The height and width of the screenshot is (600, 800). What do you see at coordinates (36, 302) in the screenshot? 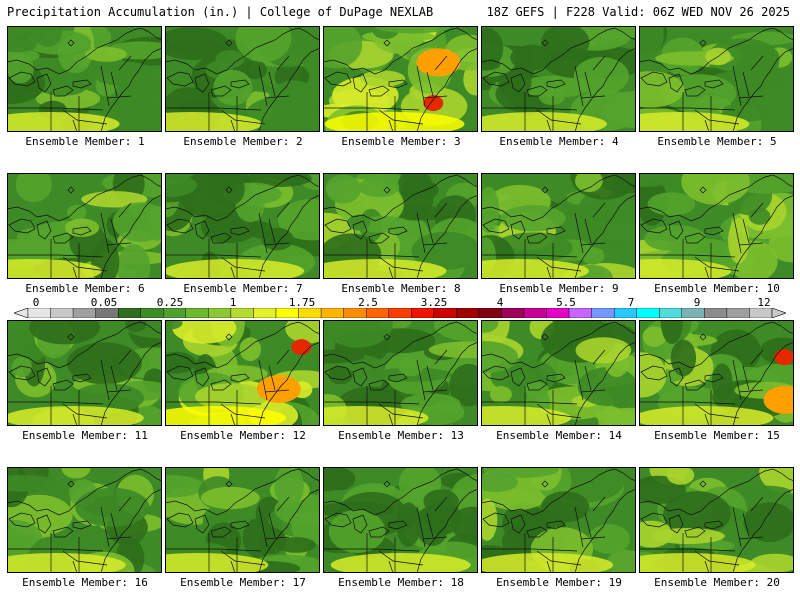
I see `colorbar-tick-label: 0` at bounding box center [36, 302].